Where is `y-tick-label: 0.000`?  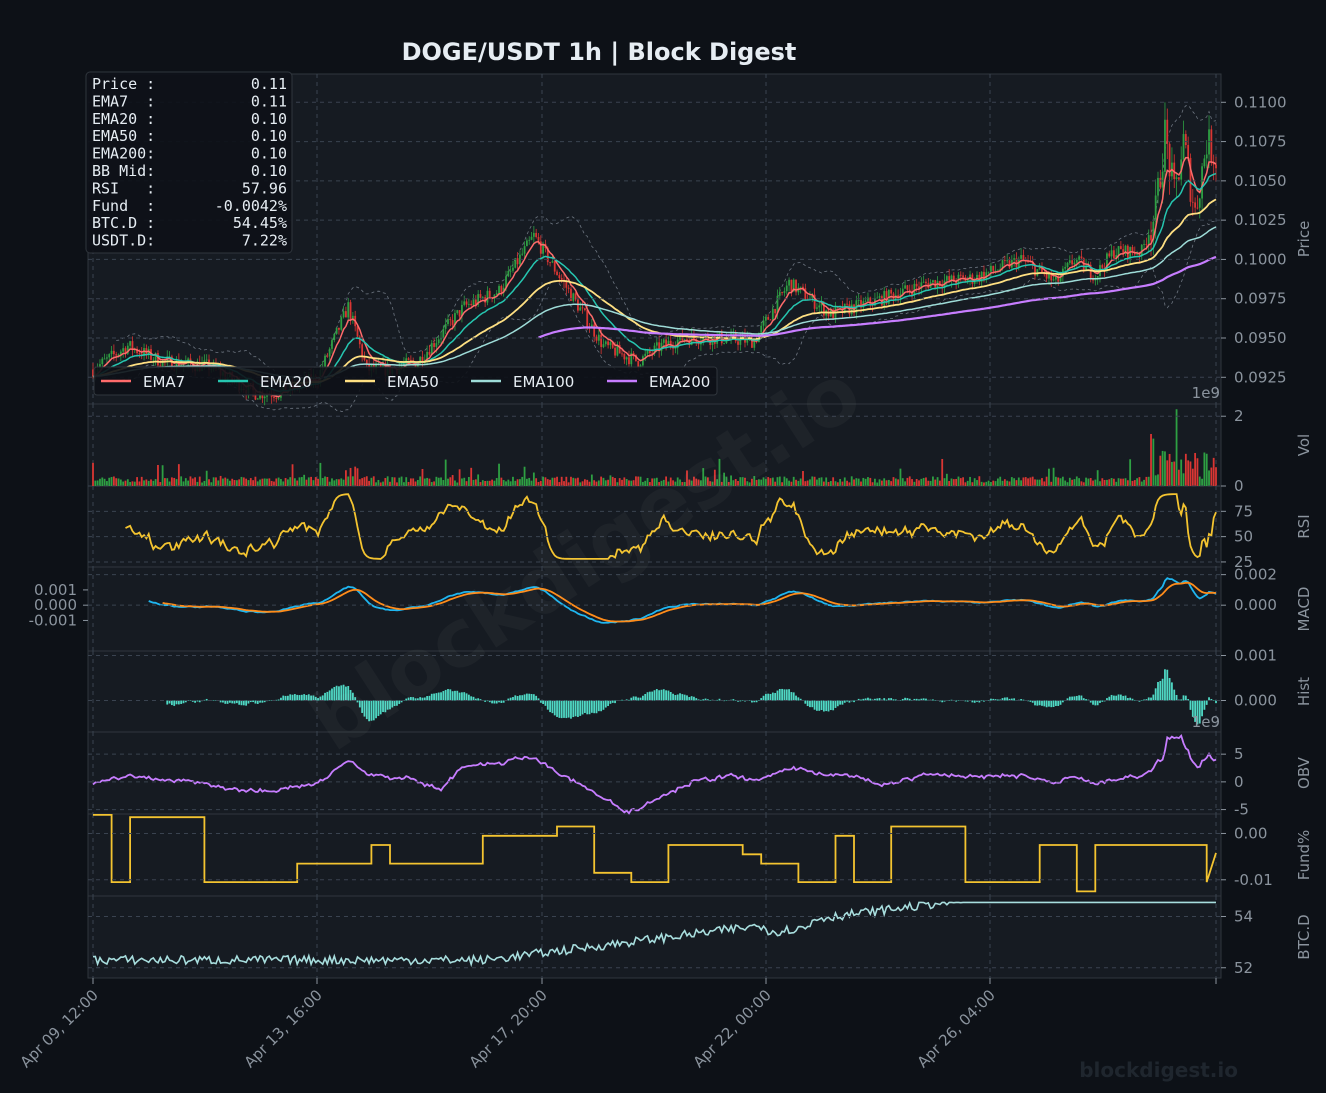 y-tick-label: 0.000 is located at coordinates (1255, 605).